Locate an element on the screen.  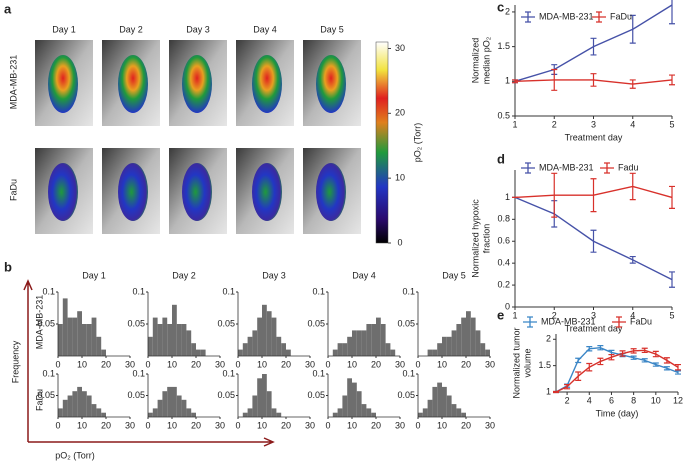
day-label: Day 3 is located at coordinates (198, 29).